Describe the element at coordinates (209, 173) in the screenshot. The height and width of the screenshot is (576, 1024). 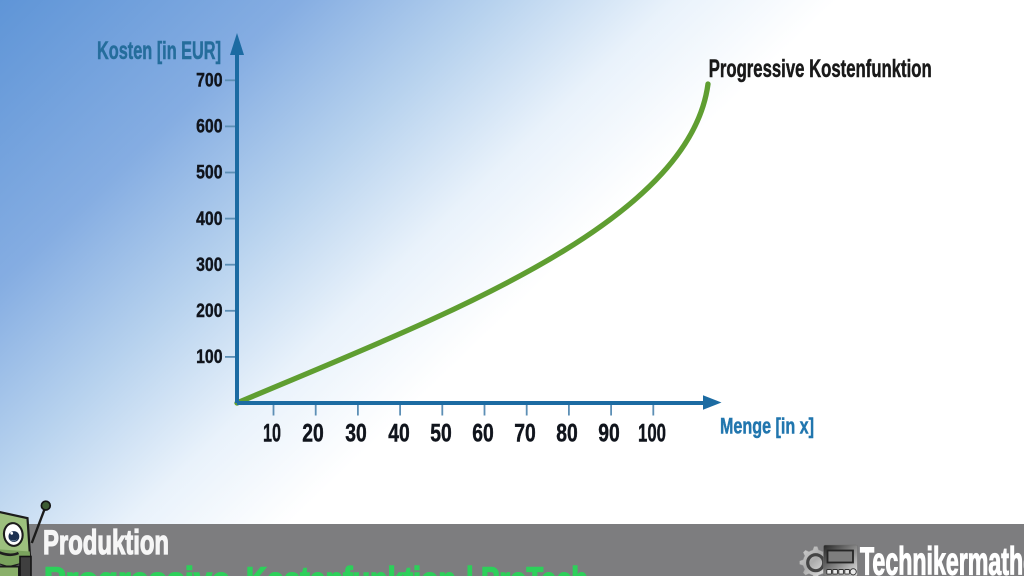
I see `svg-text: 500` at that location.